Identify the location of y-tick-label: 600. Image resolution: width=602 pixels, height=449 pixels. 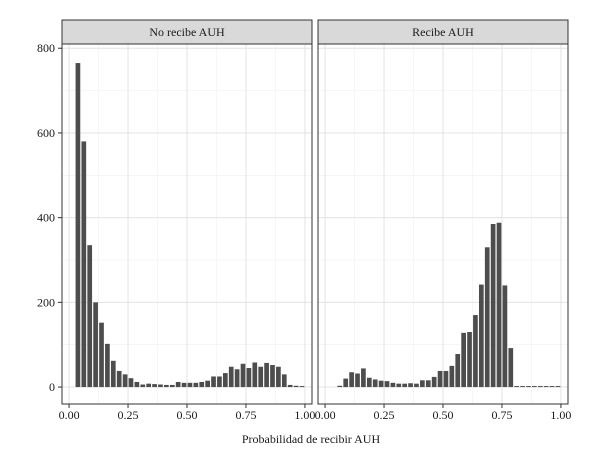
(46, 133).